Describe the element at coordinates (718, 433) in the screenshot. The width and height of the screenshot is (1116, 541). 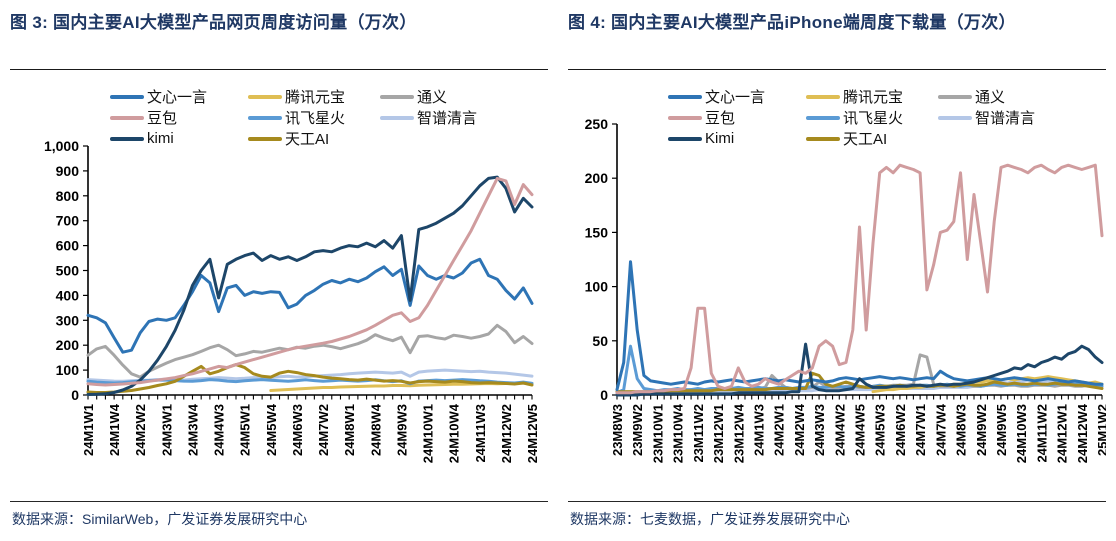
I see `svg-text: 23M12W1` at that location.